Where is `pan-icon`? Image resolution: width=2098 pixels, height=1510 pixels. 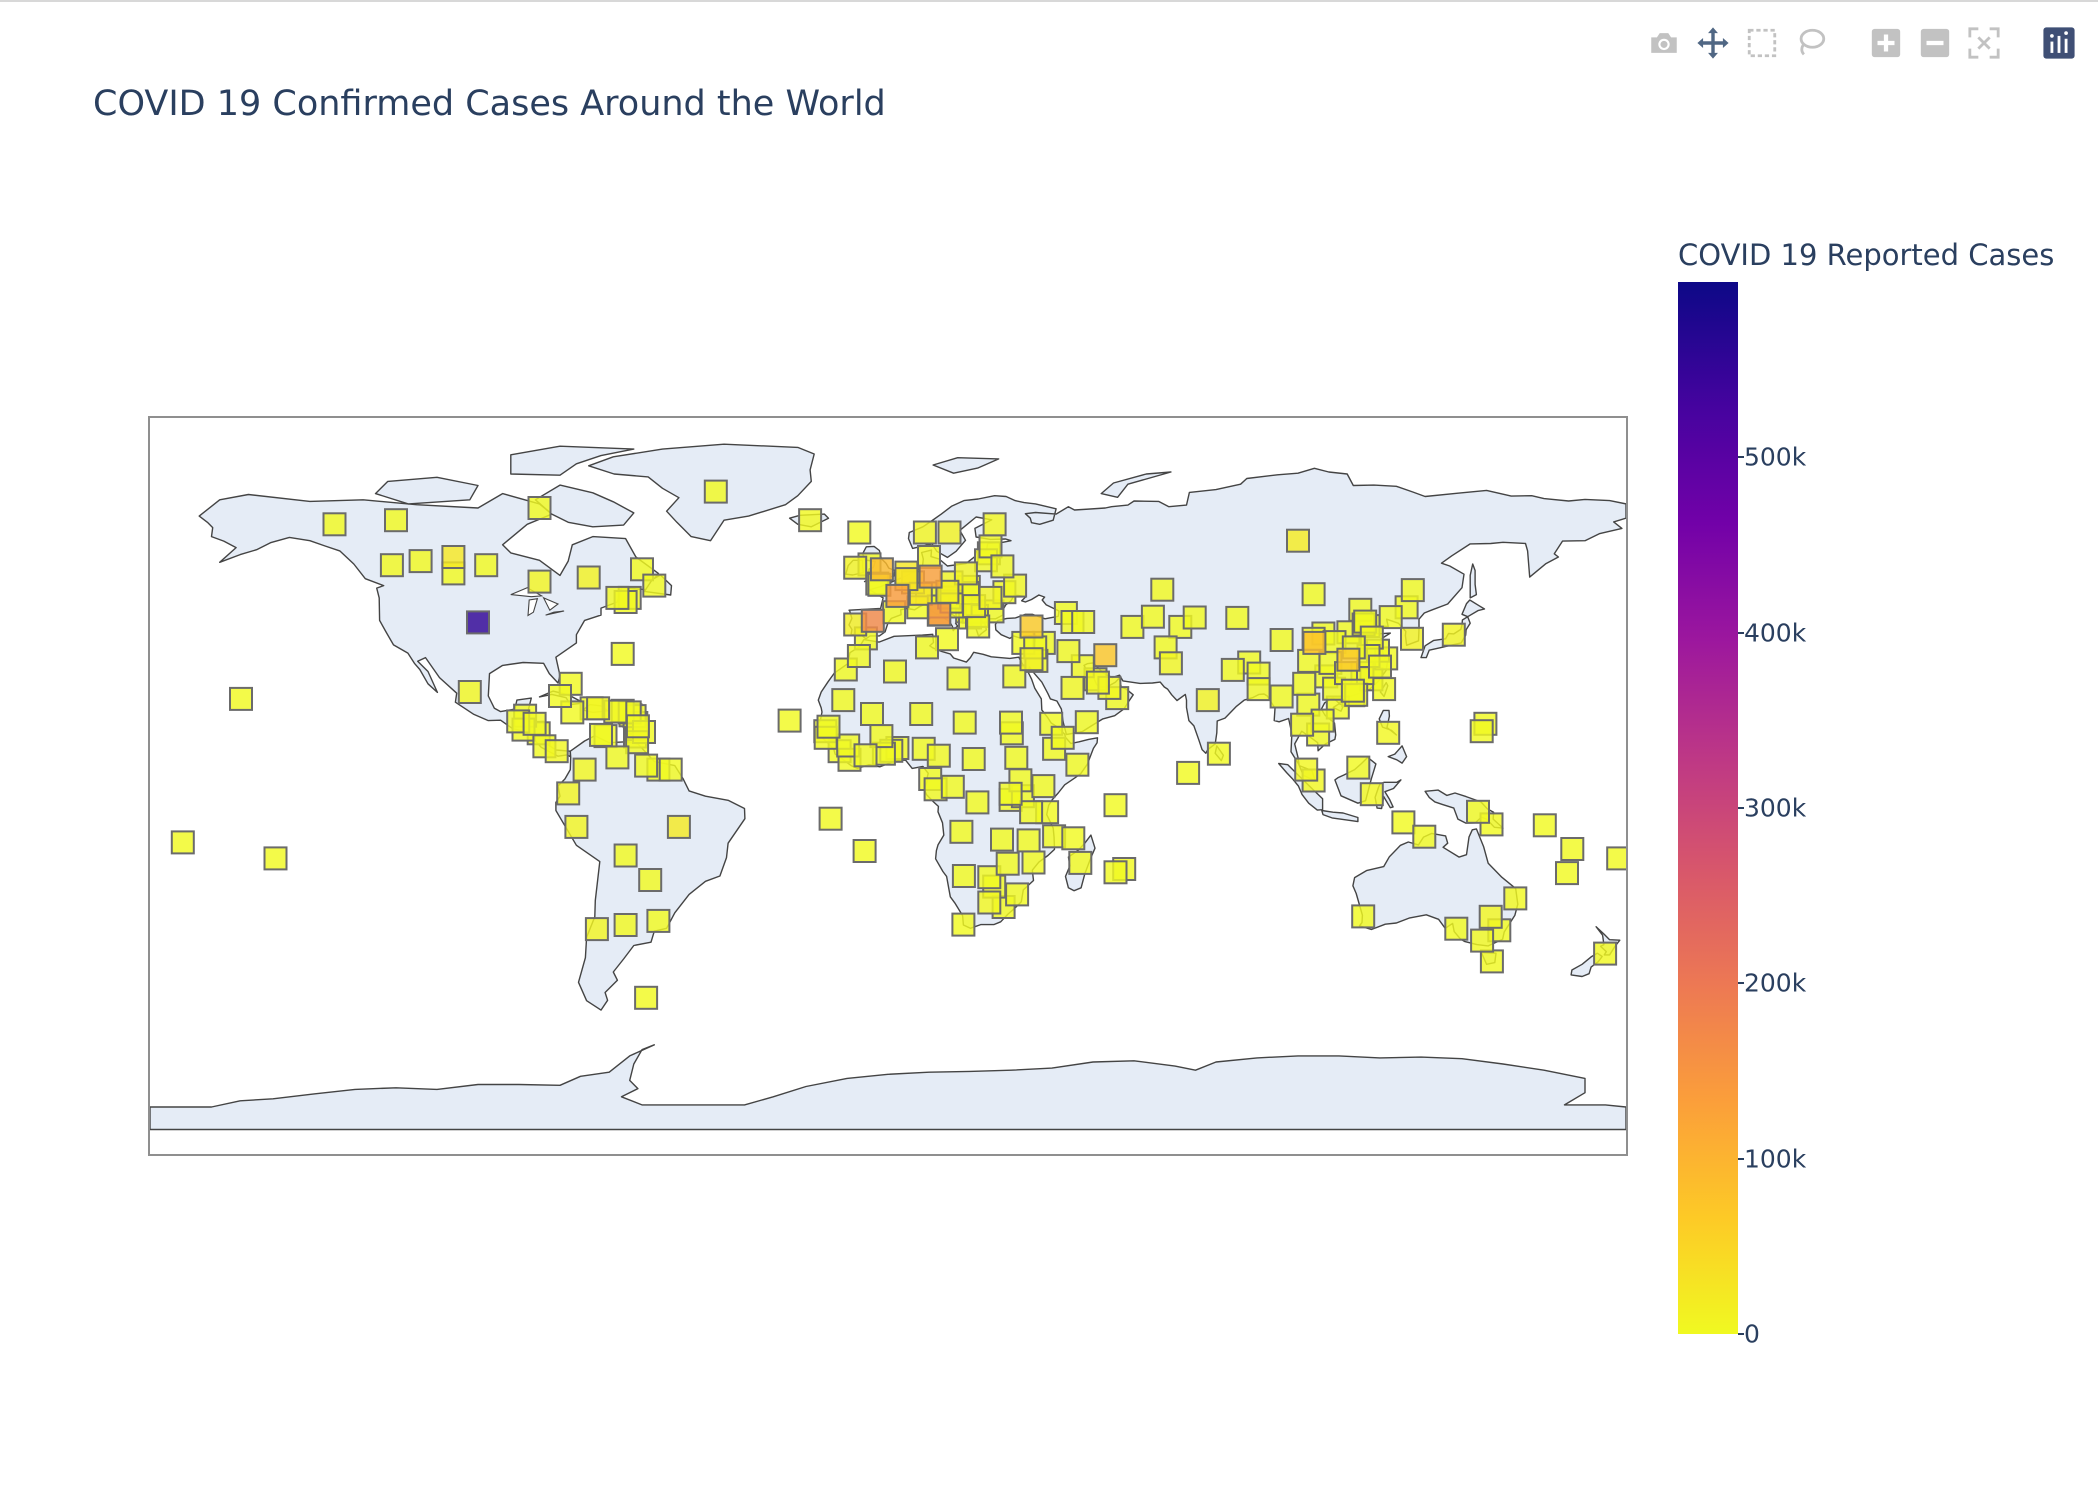 pan-icon is located at coordinates (1713, 43).